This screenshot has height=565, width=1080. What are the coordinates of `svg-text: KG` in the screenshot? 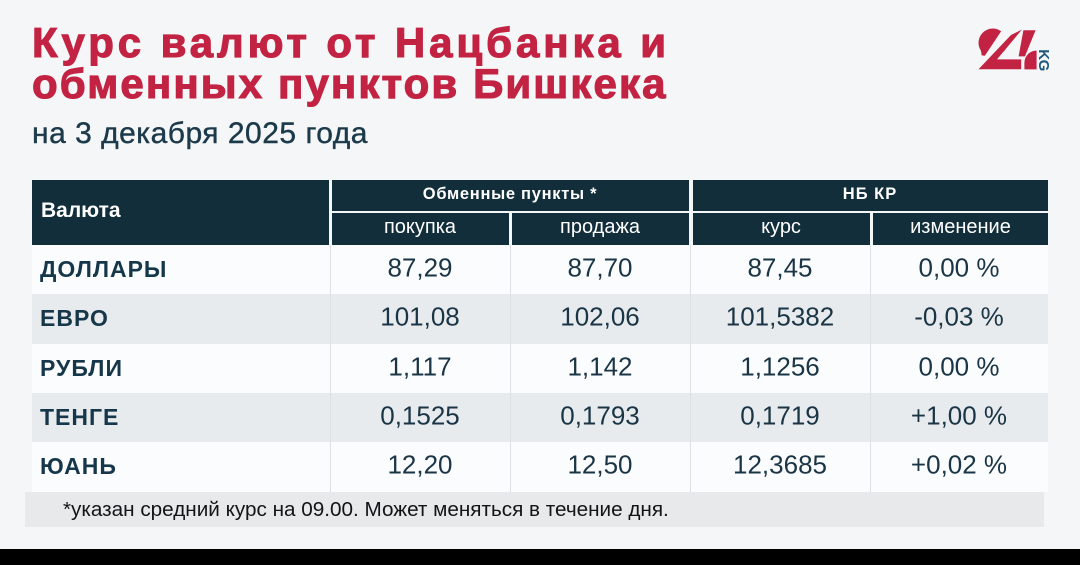 It's located at (1043, 60).